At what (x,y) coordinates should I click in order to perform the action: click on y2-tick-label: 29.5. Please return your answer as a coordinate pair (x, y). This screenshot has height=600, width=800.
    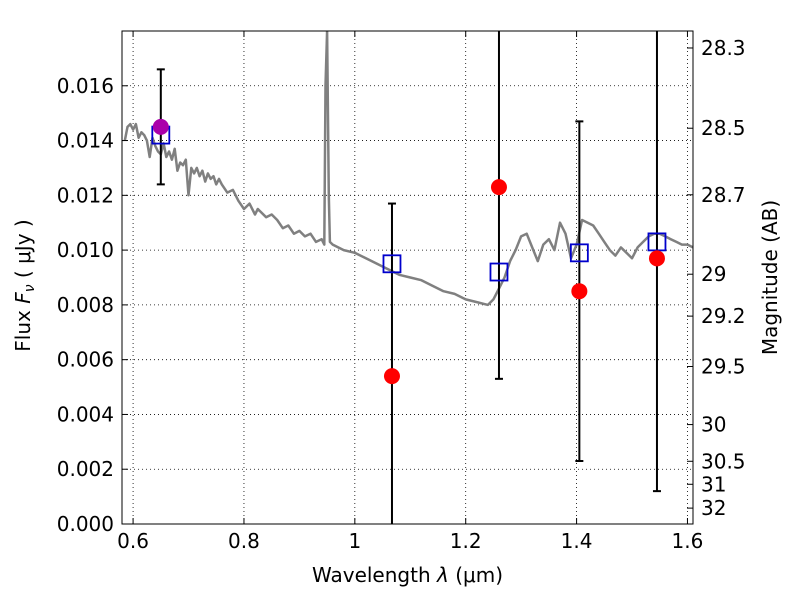
    Looking at the image, I should click on (723, 367).